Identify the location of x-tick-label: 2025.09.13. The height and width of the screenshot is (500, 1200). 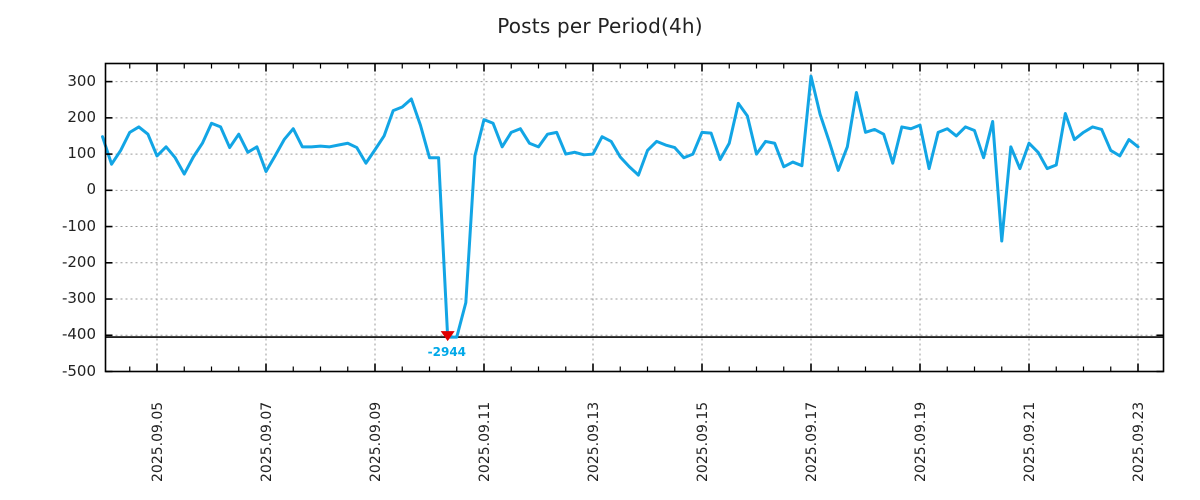
(594, 441).